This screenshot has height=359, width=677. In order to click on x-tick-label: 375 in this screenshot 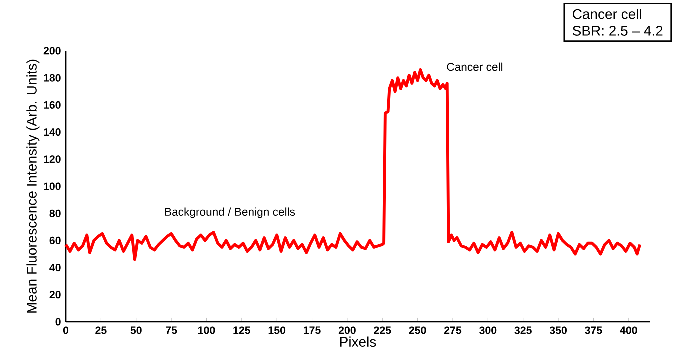, I will do `click(593, 330)`.